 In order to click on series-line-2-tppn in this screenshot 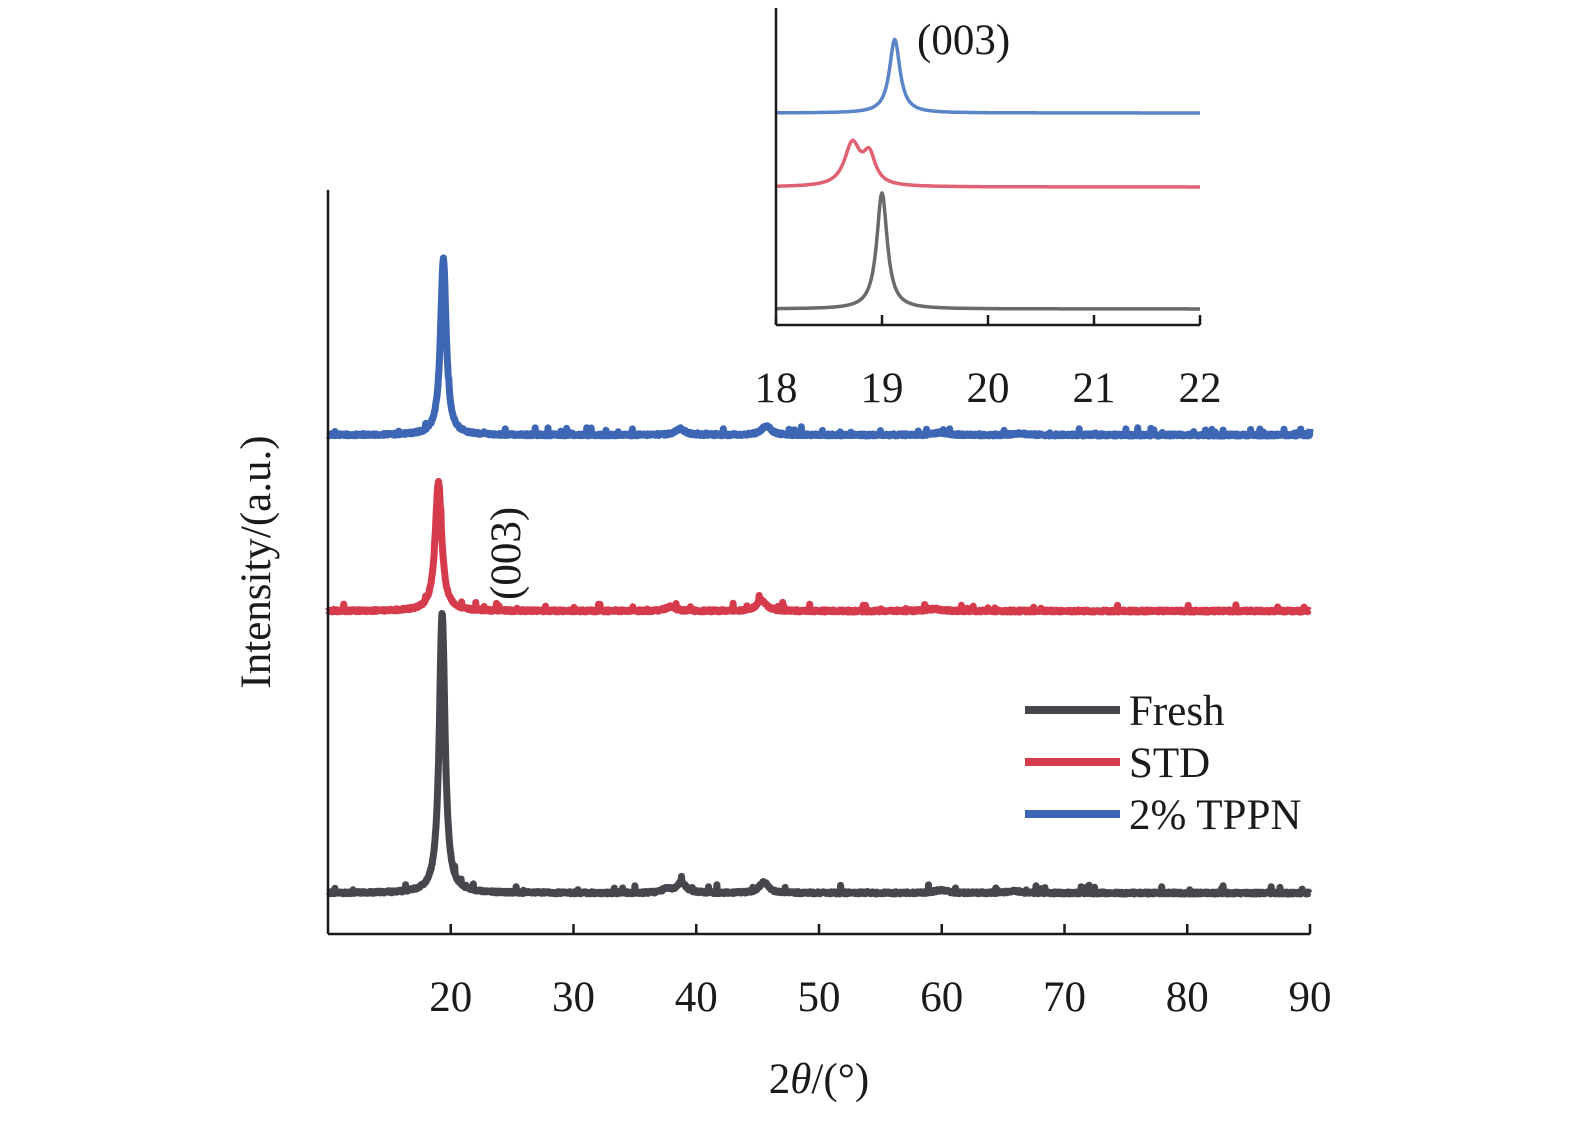, I will do `click(819, 347)`.